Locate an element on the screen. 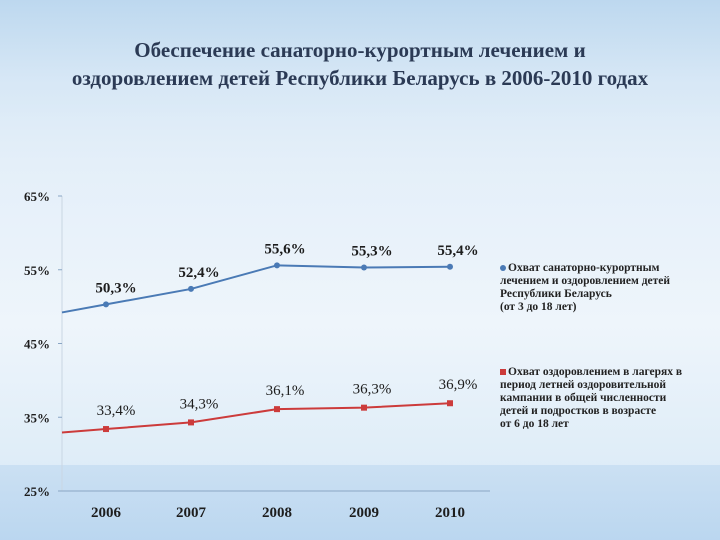 This screenshot has height=540, width=720. legend-text: Охват санаторно-курортным is located at coordinates (585, 268).